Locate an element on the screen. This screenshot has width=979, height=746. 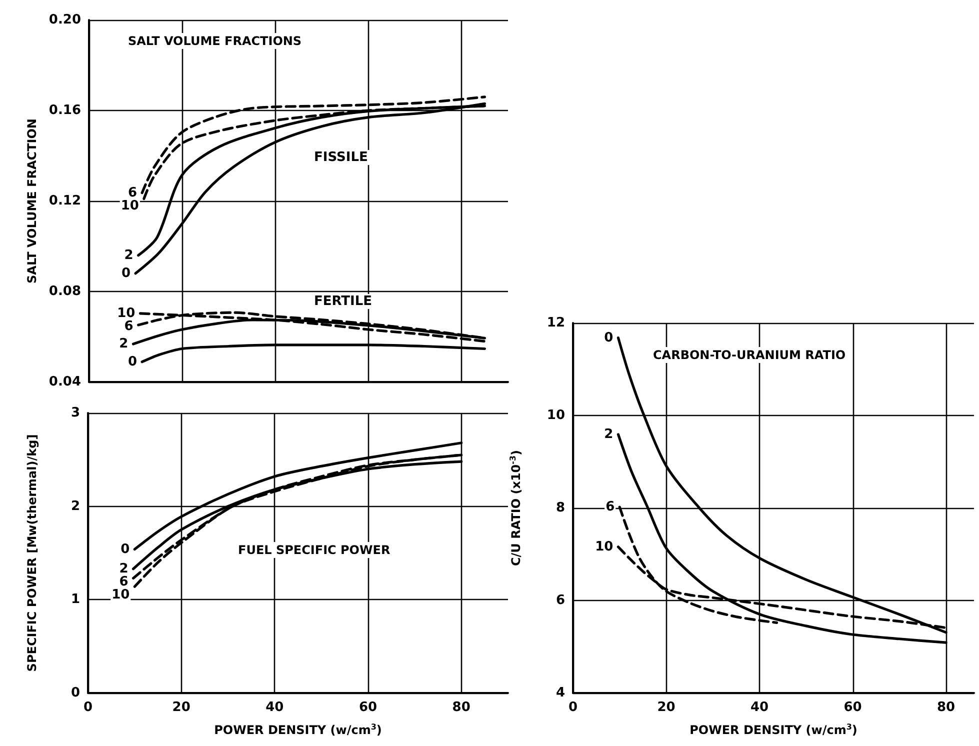
y-tick-label: 4 is located at coordinates (560, 693).